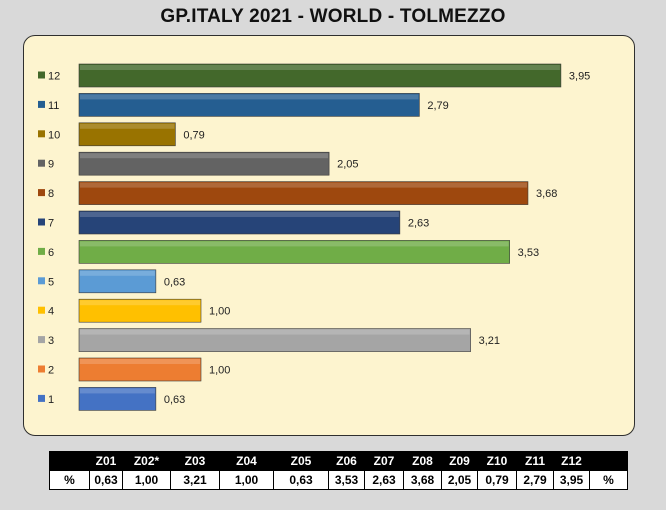 The width and height of the screenshot is (666, 510). Describe the element at coordinates (51, 371) in the screenshot. I see `category-label-2: 2` at that location.